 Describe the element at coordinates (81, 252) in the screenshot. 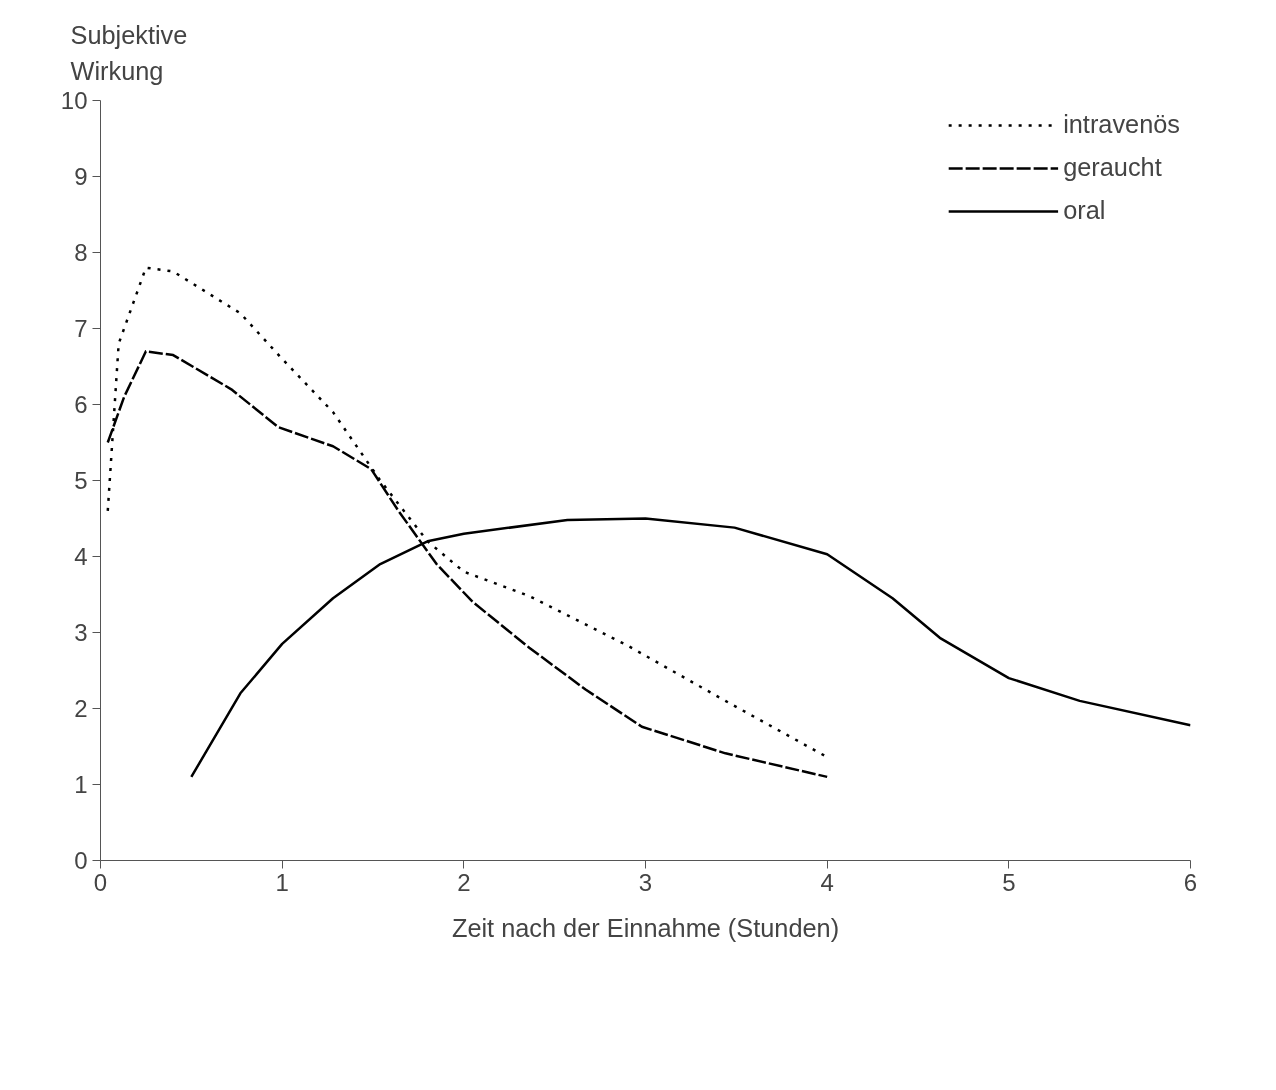

I see `y-tick-label: 8` at that location.